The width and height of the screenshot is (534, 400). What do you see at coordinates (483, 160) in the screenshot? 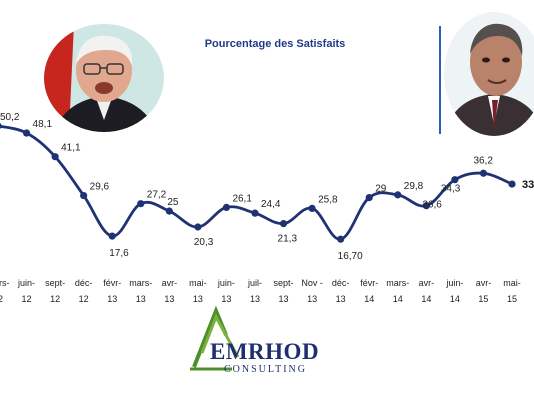
I see `data-label: 36,2` at bounding box center [483, 160].